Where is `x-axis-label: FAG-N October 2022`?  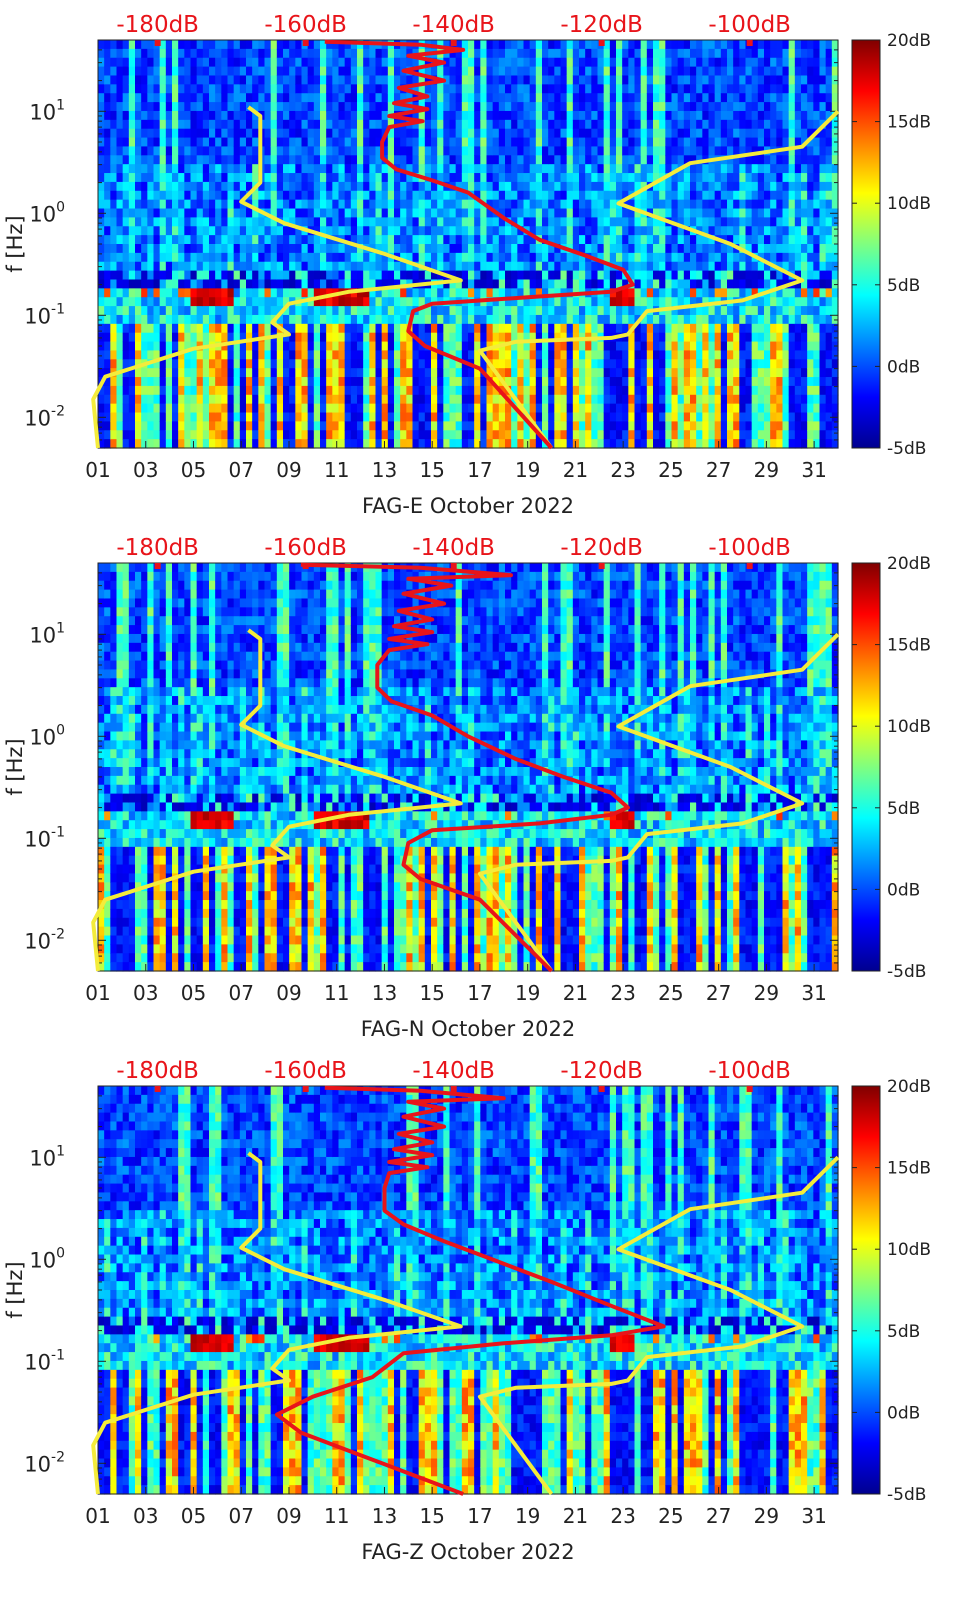 x-axis-label: FAG-N October 2022 is located at coordinates (468, 1029).